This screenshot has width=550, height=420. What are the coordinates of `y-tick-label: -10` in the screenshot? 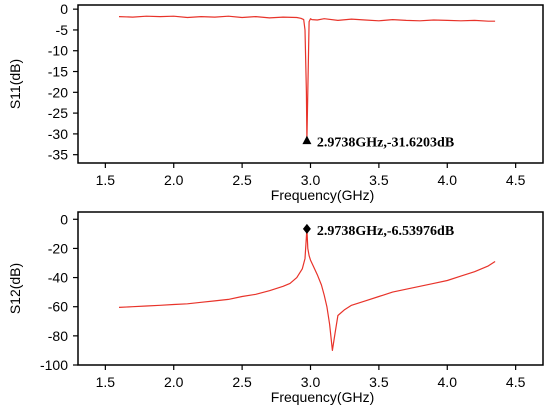 It's located at (58, 51).